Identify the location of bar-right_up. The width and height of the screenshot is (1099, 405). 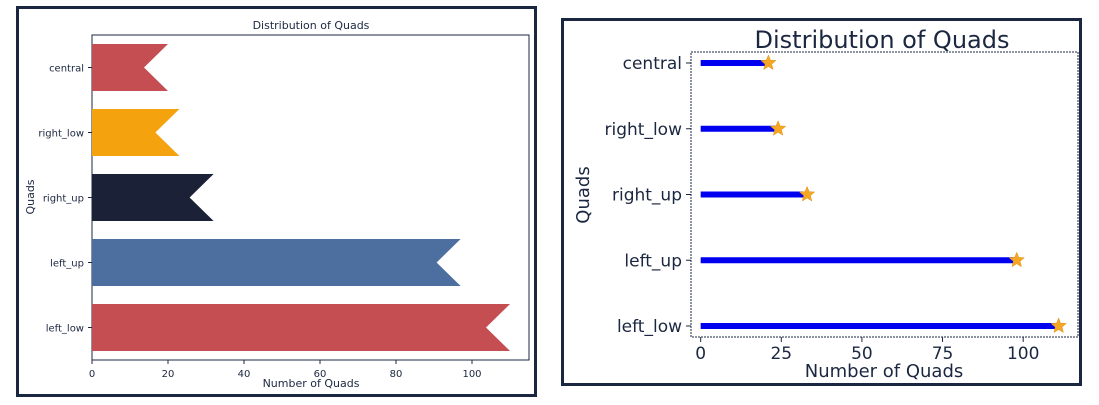
(153, 197).